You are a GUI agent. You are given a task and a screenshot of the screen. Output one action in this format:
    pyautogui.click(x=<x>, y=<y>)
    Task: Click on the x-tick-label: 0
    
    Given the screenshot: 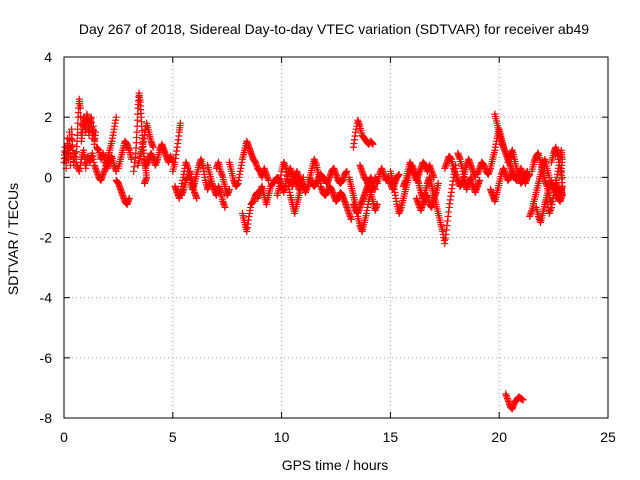 What is the action you would take?
    pyautogui.click(x=64, y=437)
    